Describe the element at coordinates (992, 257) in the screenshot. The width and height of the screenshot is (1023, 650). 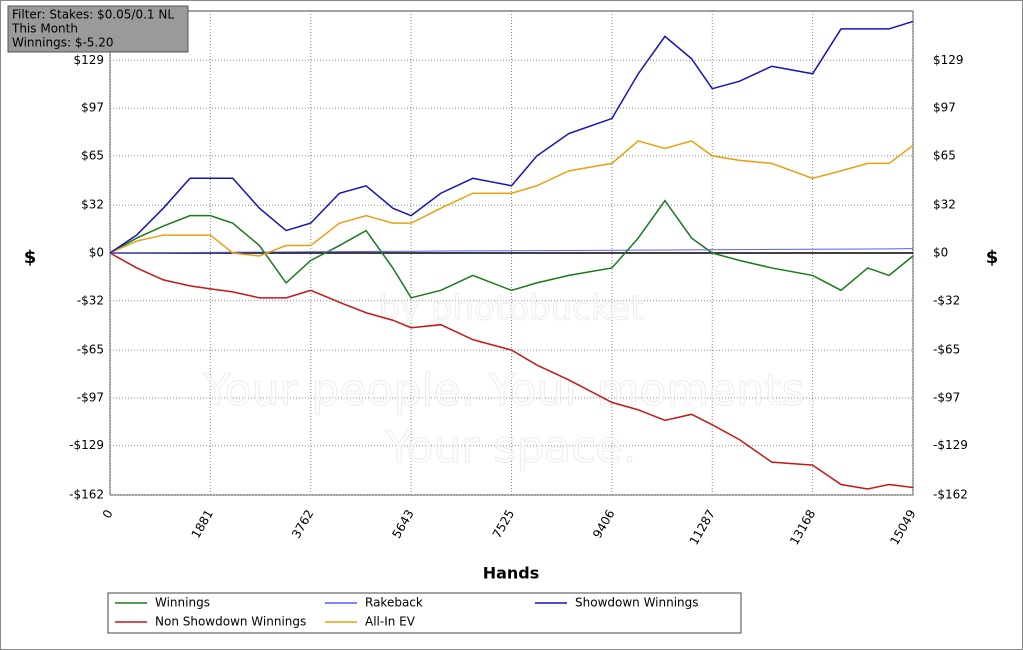
I see `y-axis-title-right: $` at that location.